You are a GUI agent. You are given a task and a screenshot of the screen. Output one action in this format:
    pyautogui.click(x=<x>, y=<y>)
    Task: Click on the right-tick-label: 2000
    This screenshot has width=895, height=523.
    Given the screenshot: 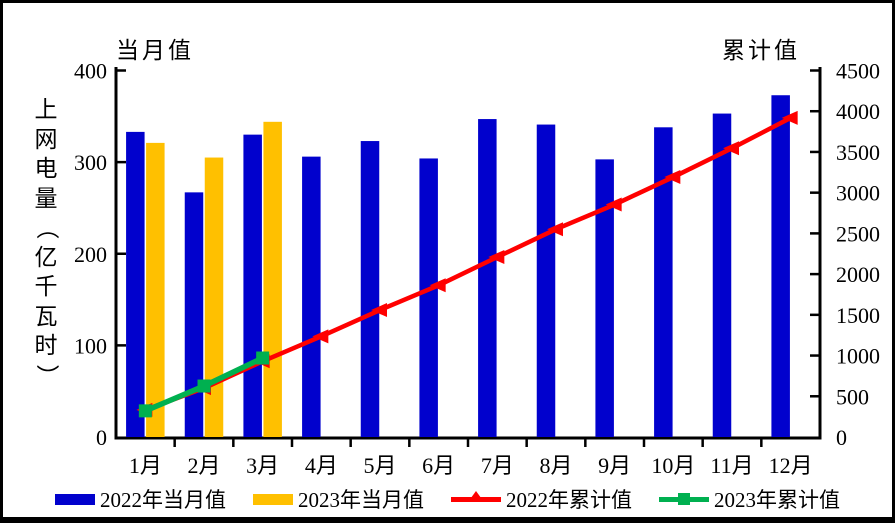 What is the action you would take?
    pyautogui.click(x=858, y=274)
    